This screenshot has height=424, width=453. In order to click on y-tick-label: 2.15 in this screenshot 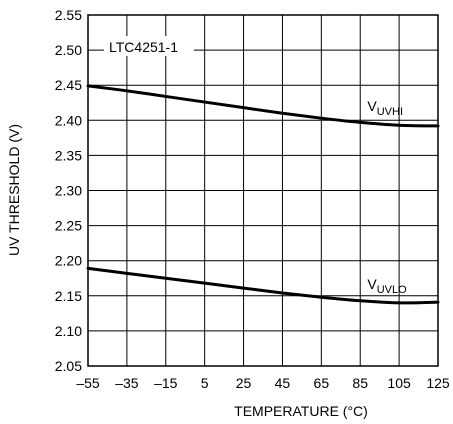, I will do `click(68, 296)`.